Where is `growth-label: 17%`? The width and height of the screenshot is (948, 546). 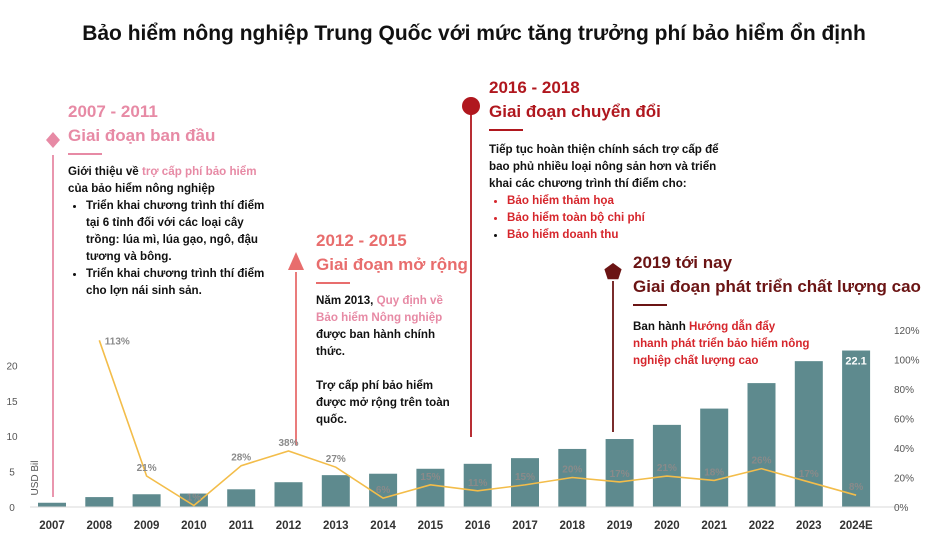
growth-label: 17% is located at coordinates (620, 474).